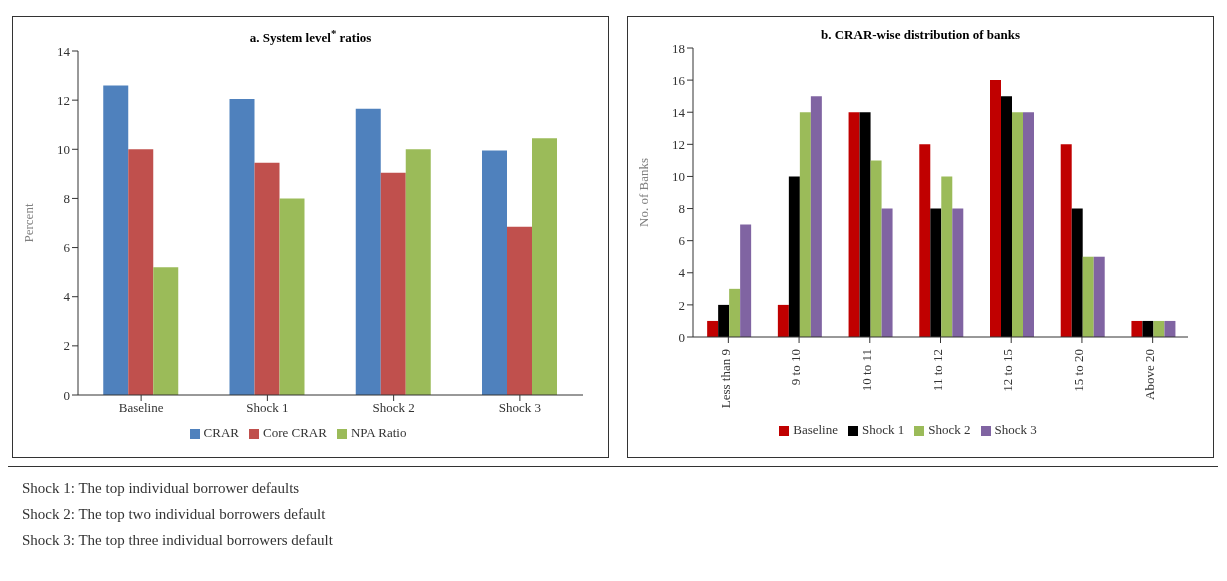 This screenshot has height=581, width=1227. Describe the element at coordinates (393, 408) in the screenshot. I see `x-tick-label: Shock 2` at that location.